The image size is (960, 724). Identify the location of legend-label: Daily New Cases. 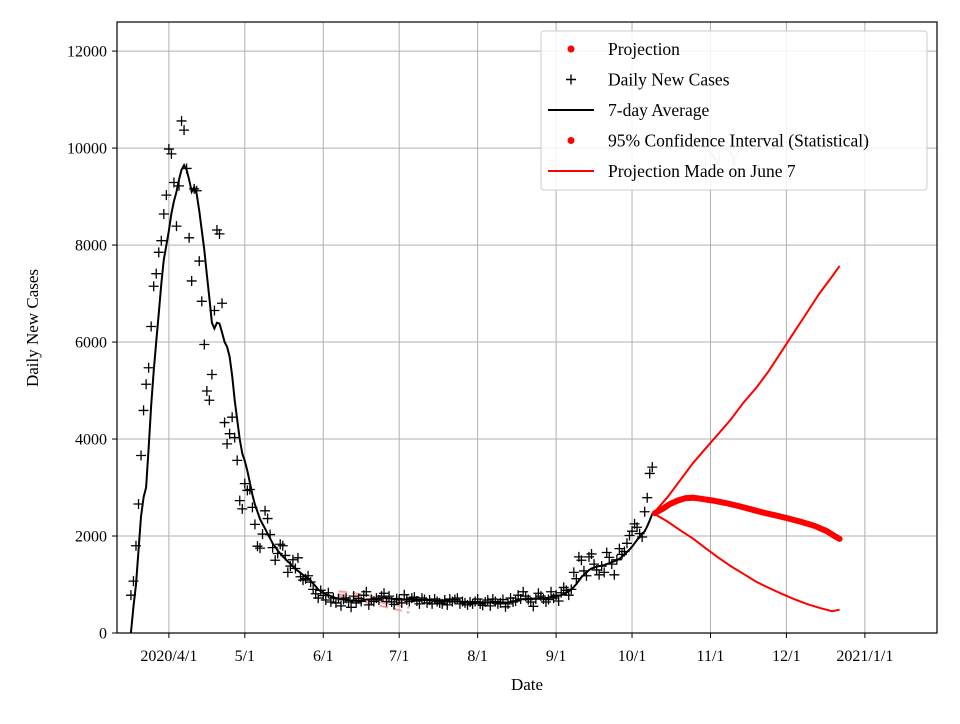
(669, 80).